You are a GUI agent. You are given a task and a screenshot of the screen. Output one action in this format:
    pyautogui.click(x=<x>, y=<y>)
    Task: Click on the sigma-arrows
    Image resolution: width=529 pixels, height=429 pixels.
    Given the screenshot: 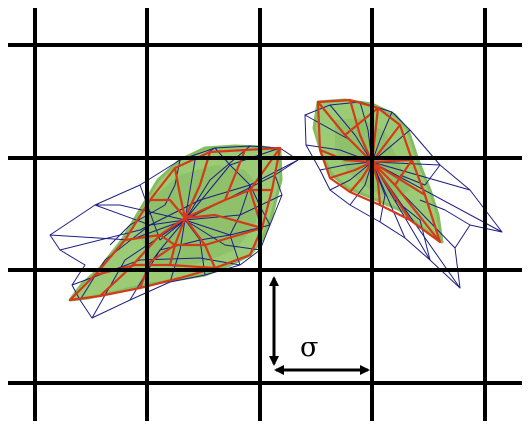 What is the action you would take?
    pyautogui.click(x=319, y=325)
    